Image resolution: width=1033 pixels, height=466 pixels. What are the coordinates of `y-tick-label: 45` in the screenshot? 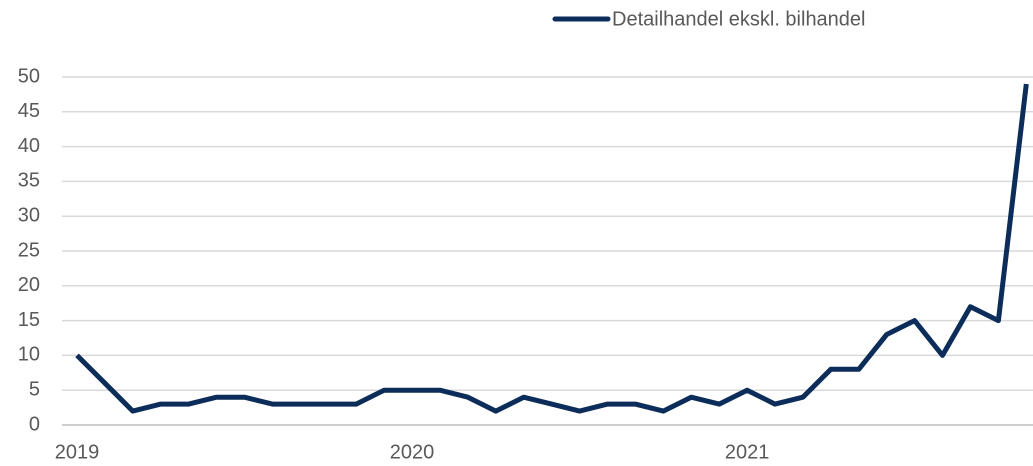 It's located at (29, 111).